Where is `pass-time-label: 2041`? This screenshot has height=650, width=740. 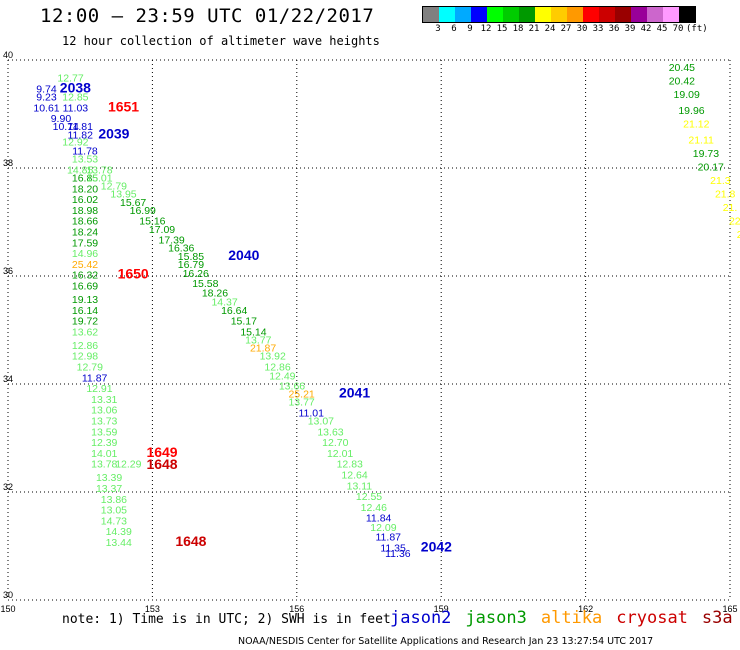
pass-time-label: 2041 is located at coordinates (354, 393).